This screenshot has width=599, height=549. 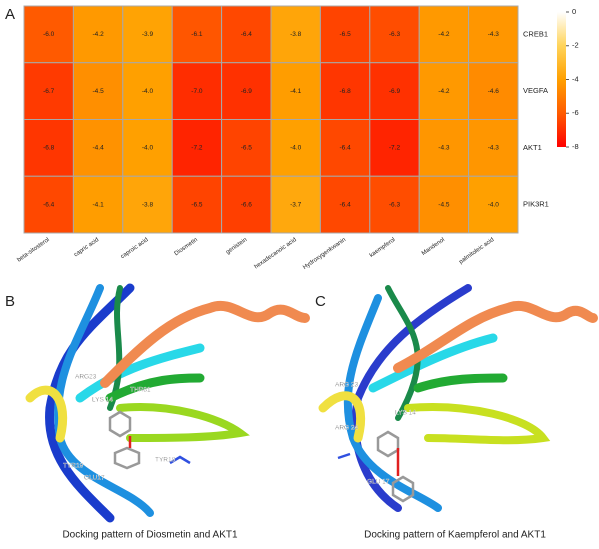 I want to click on row-label: CREB1, so click(x=535, y=33).